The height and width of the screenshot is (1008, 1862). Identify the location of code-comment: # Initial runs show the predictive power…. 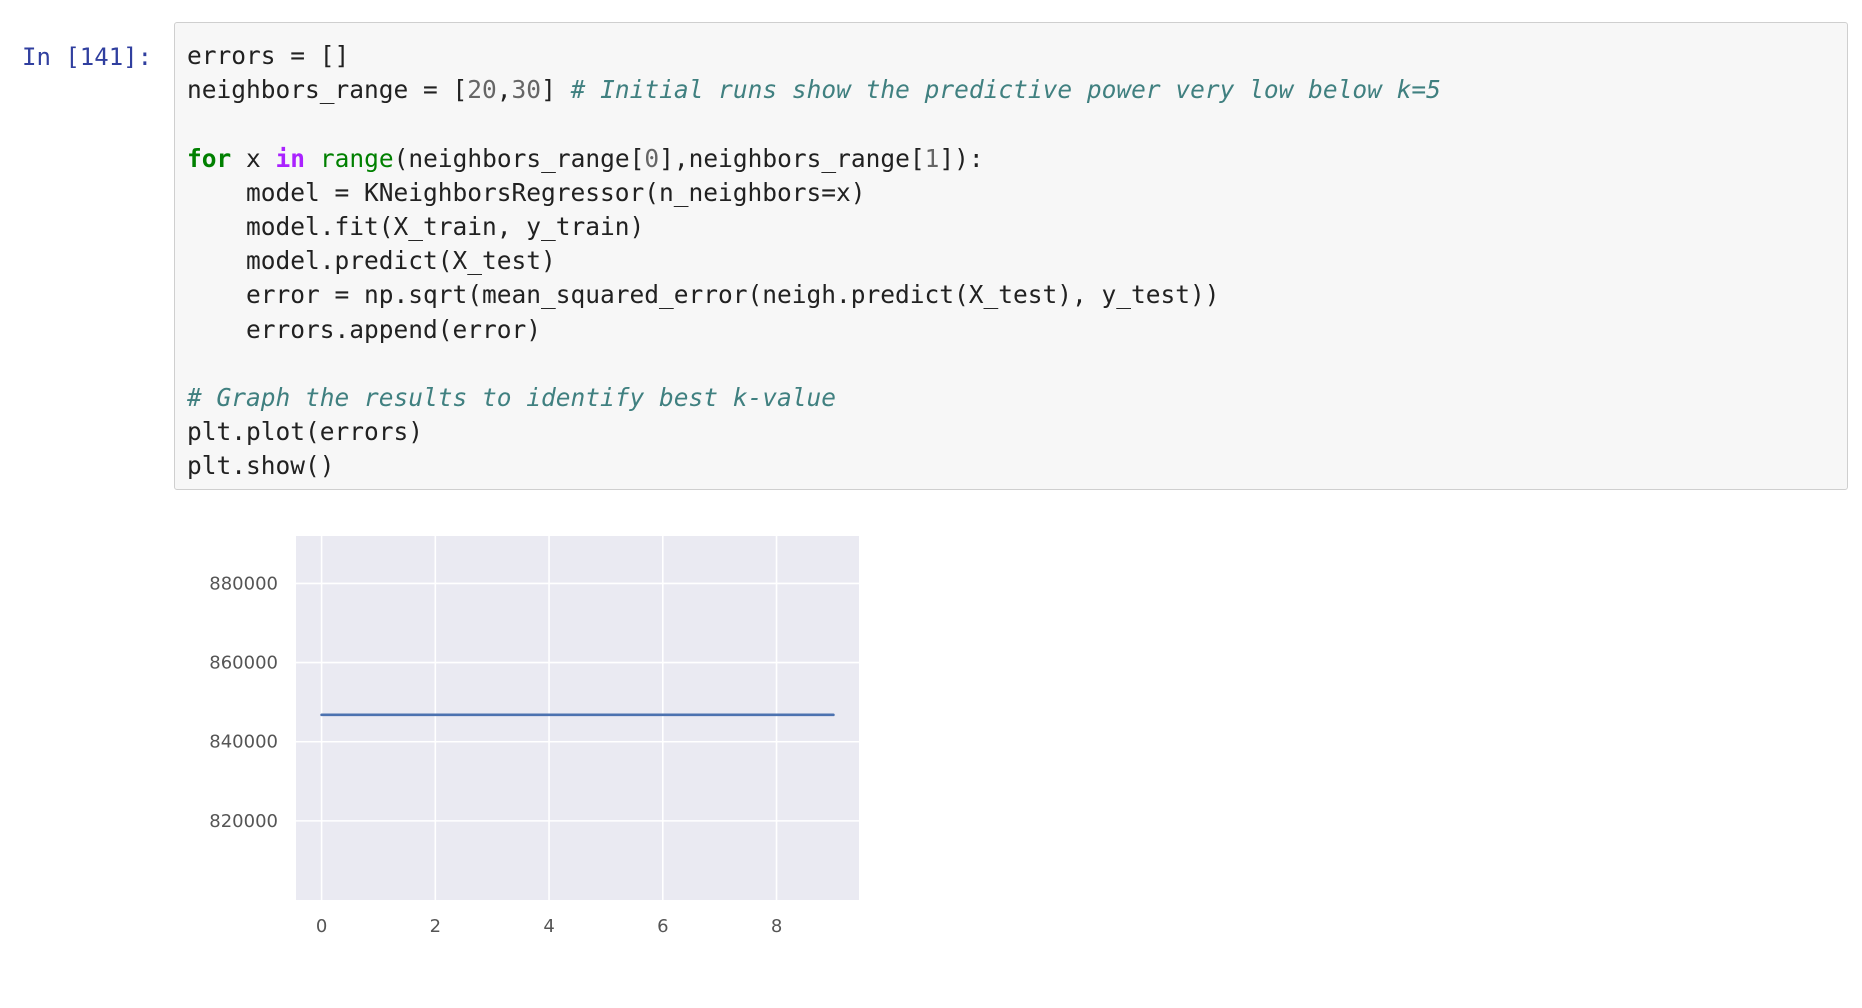
(1005, 90).